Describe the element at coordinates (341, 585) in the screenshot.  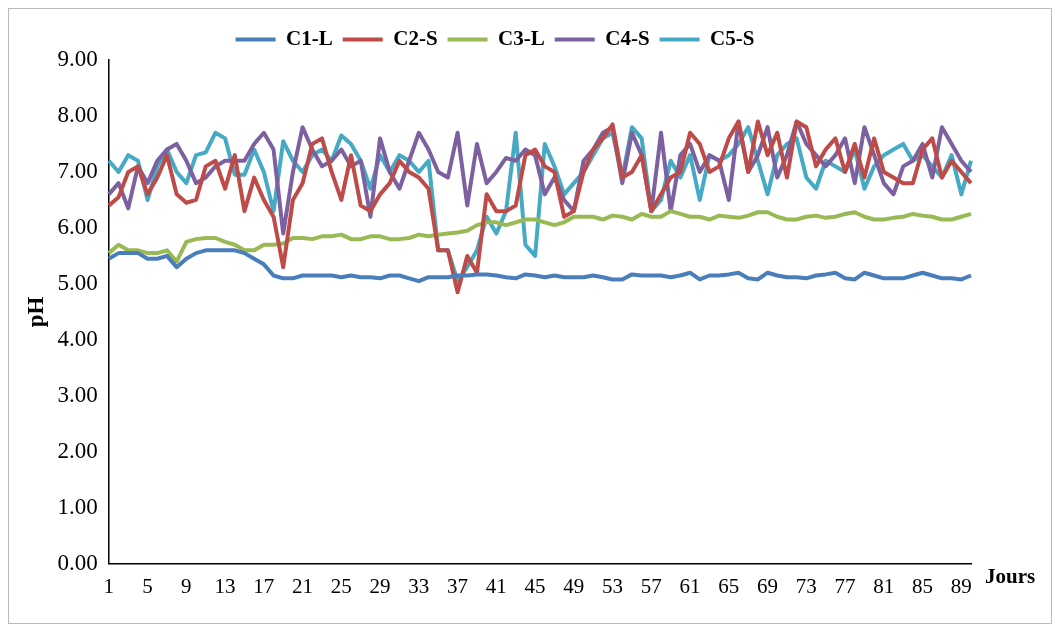
I see `x-tick-label: 25` at that location.